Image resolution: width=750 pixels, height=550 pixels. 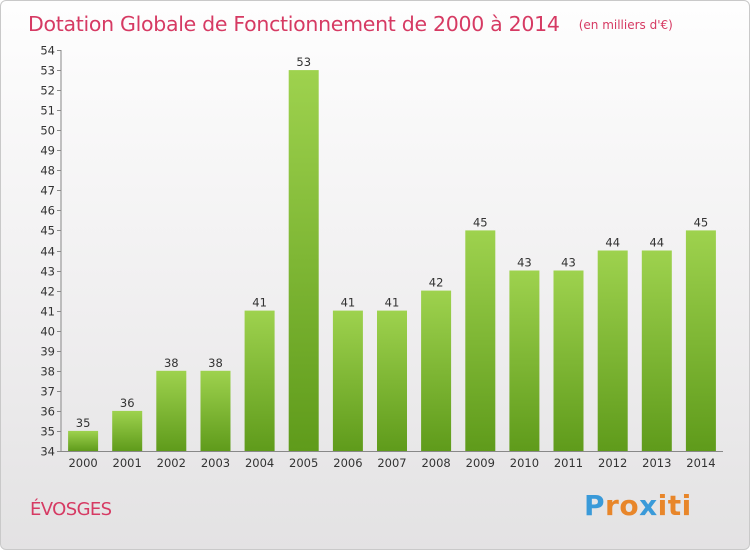 What do you see at coordinates (524, 263) in the screenshot?
I see `data-label-2010: 43` at bounding box center [524, 263].